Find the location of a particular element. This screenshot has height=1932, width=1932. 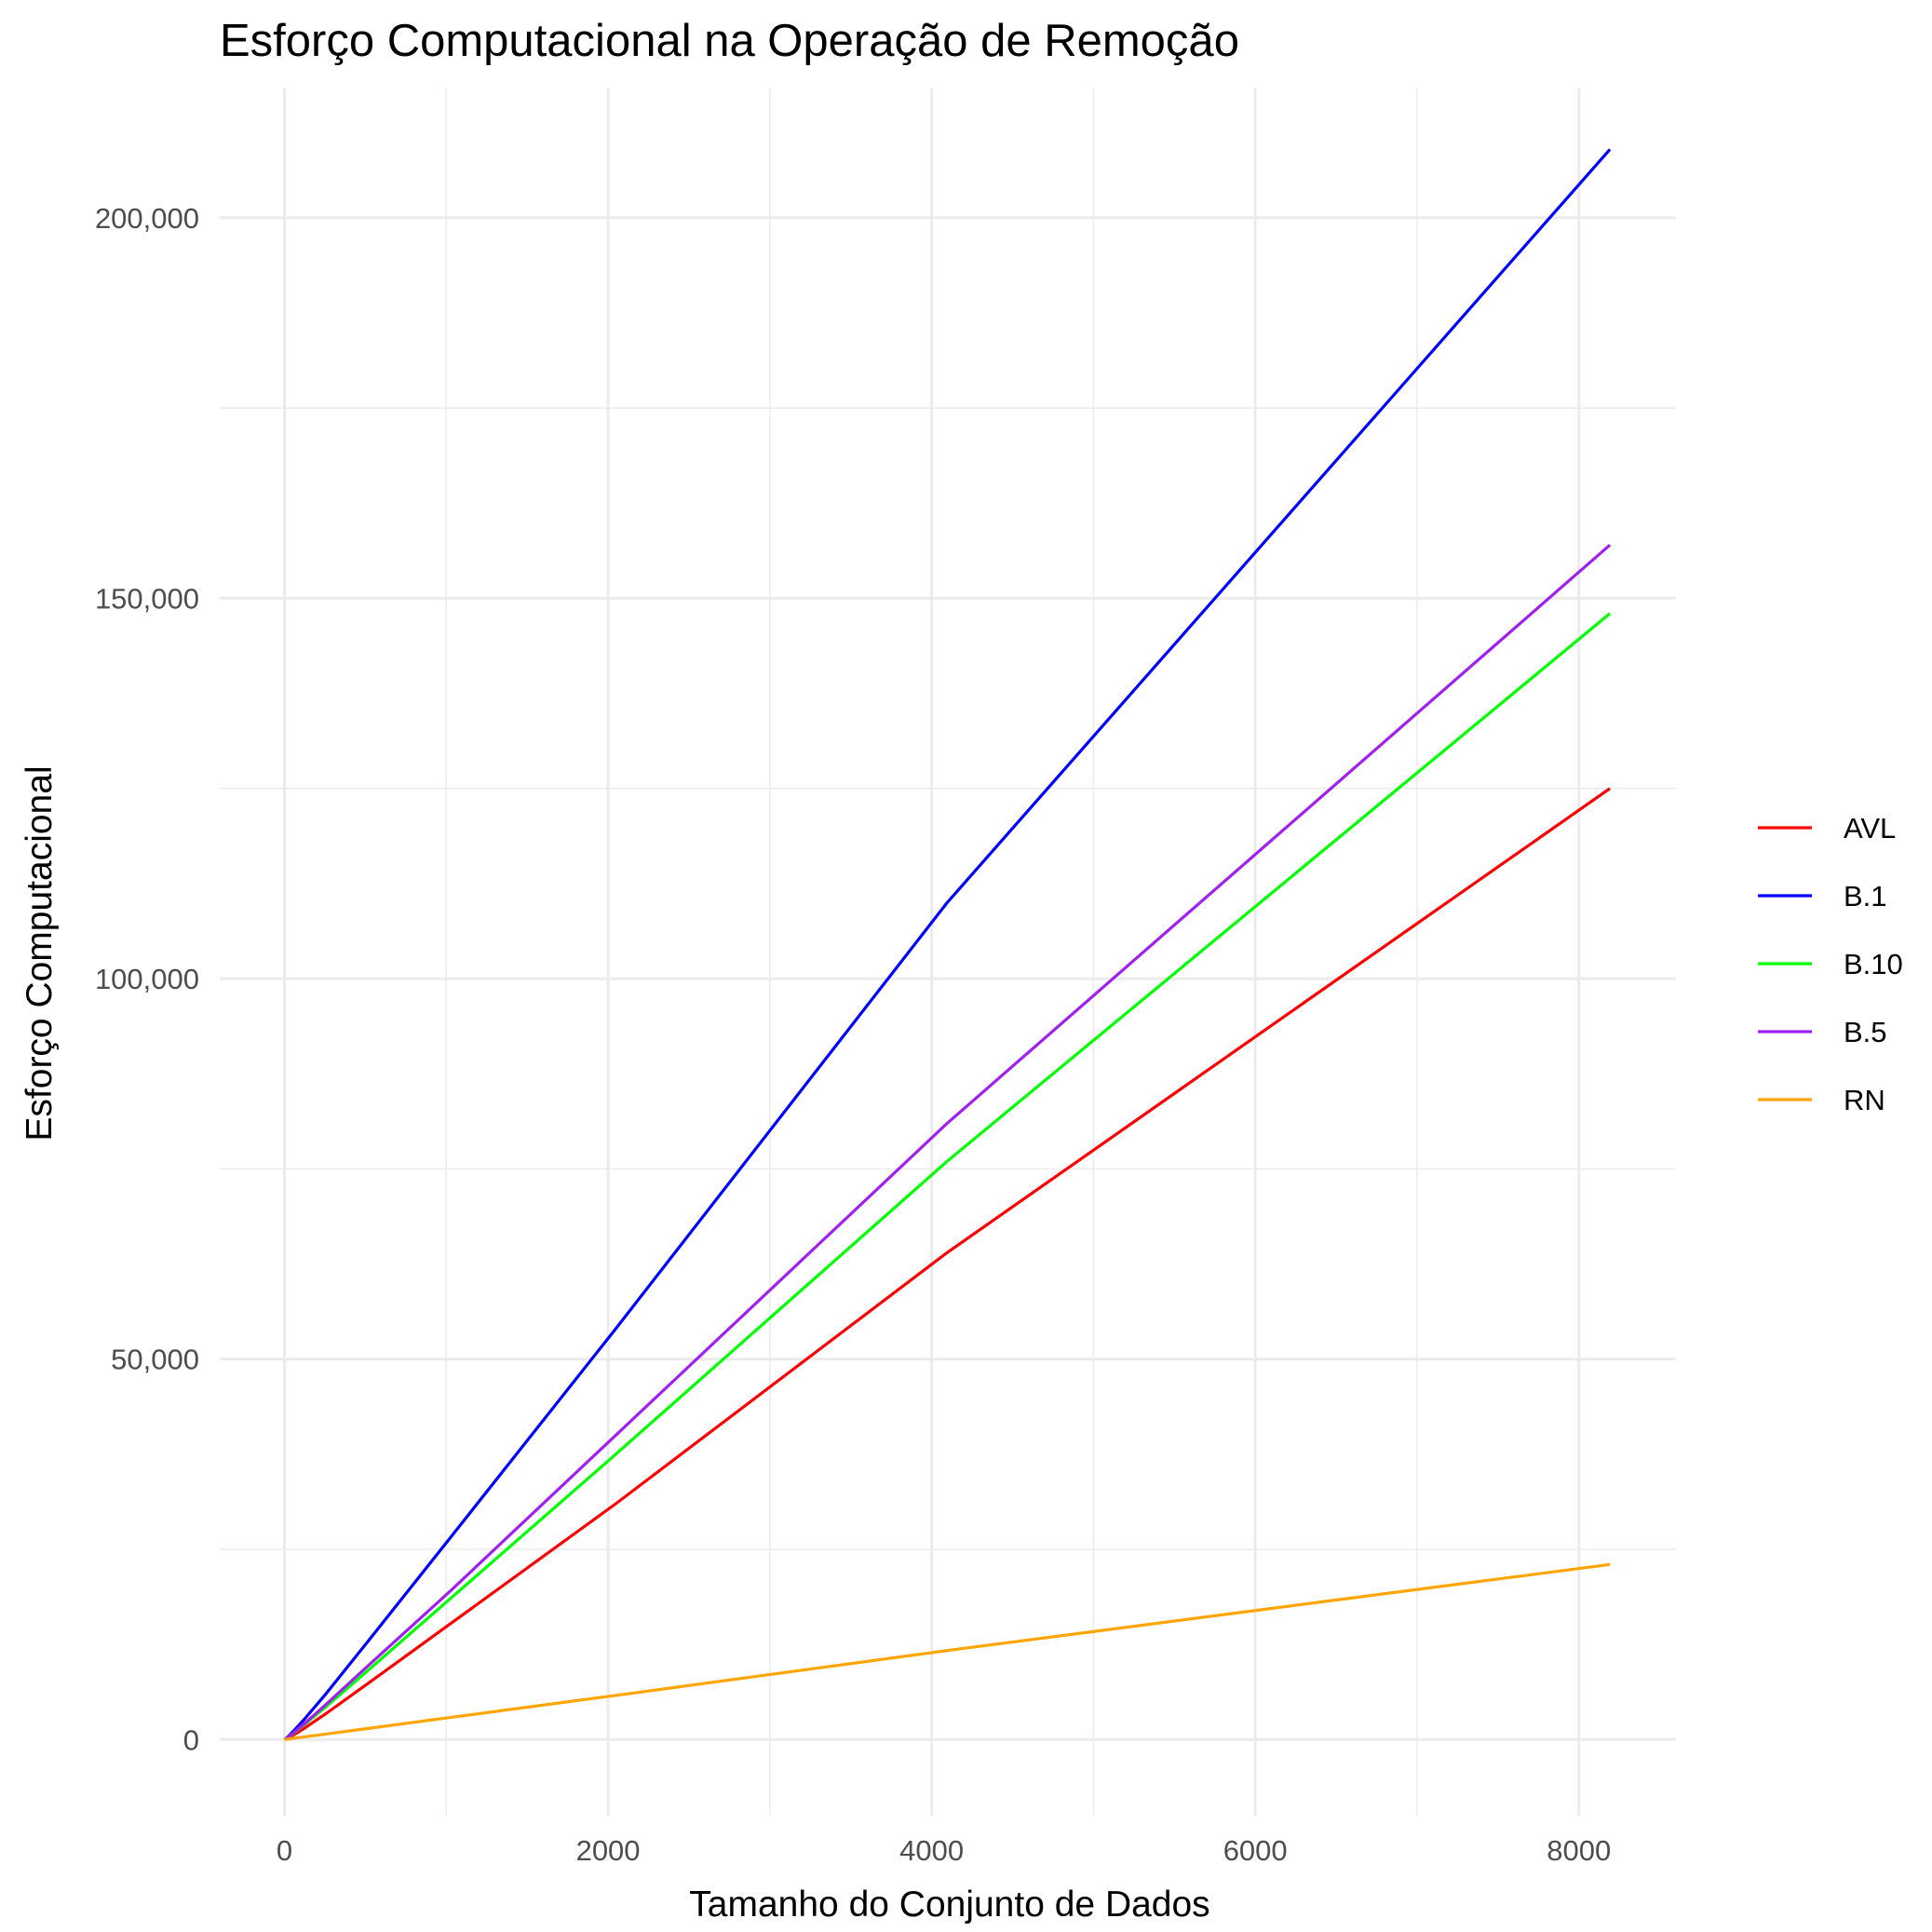

legend-item: B.10 is located at coordinates (1830, 964).